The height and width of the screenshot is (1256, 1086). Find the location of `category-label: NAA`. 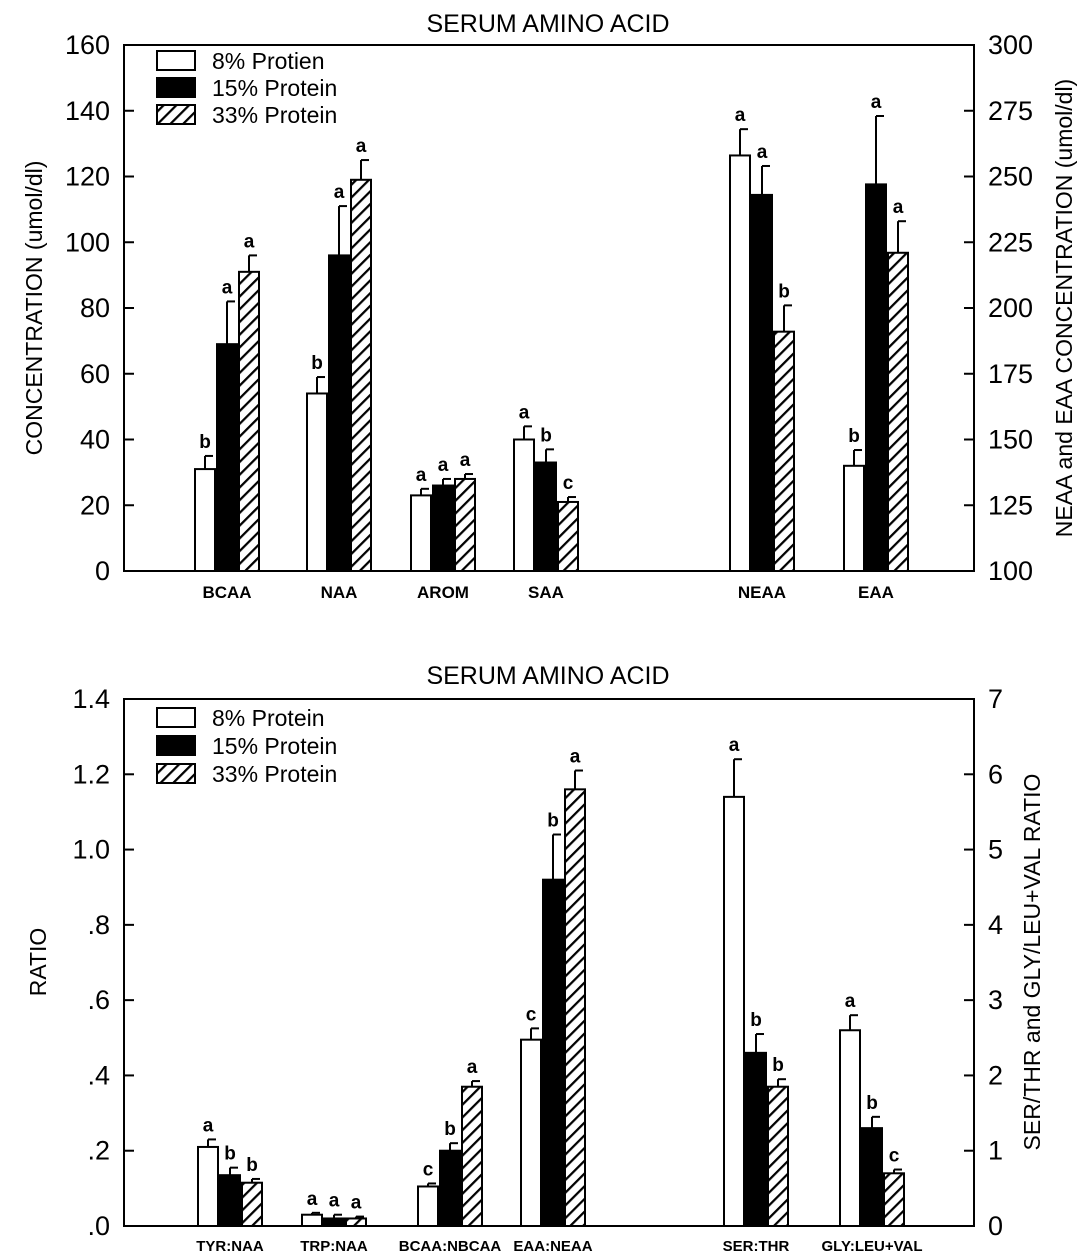

category-label: NAA is located at coordinates (339, 592).